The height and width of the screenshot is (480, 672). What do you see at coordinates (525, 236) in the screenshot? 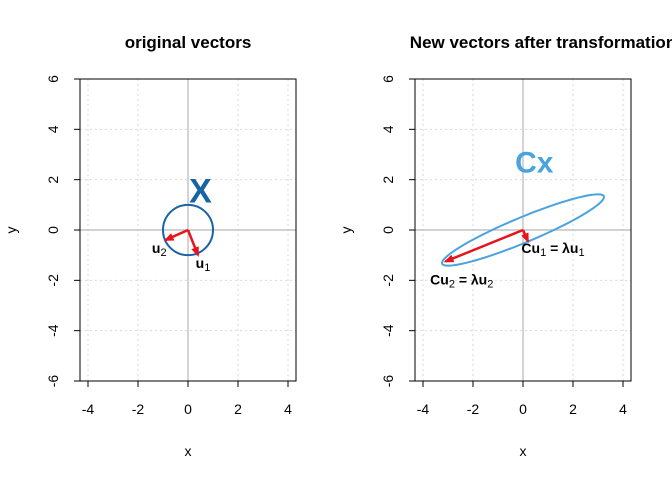
I see `vector-cu1` at bounding box center [525, 236].